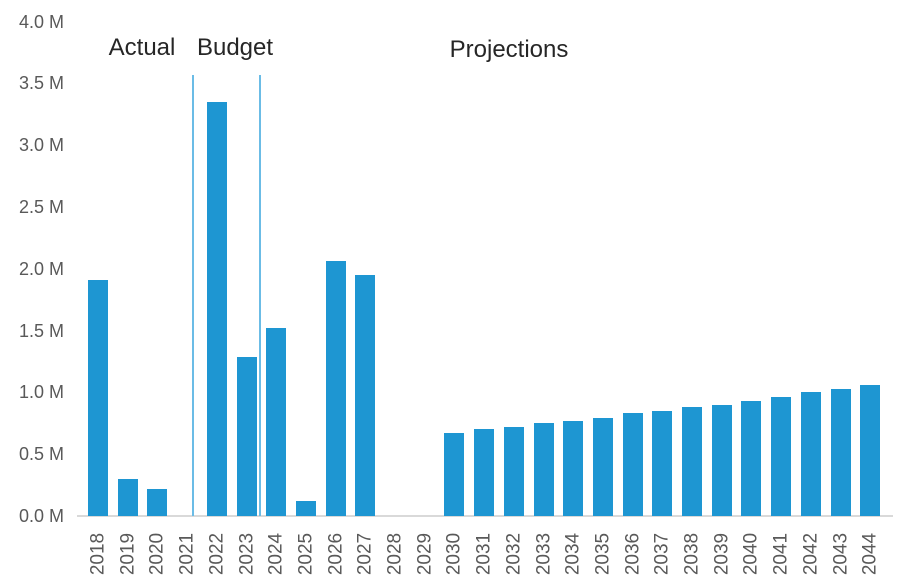 The image size is (908, 587). Describe the element at coordinates (41, 83) in the screenshot. I see `y-tick-label: 3.5 M` at that location.